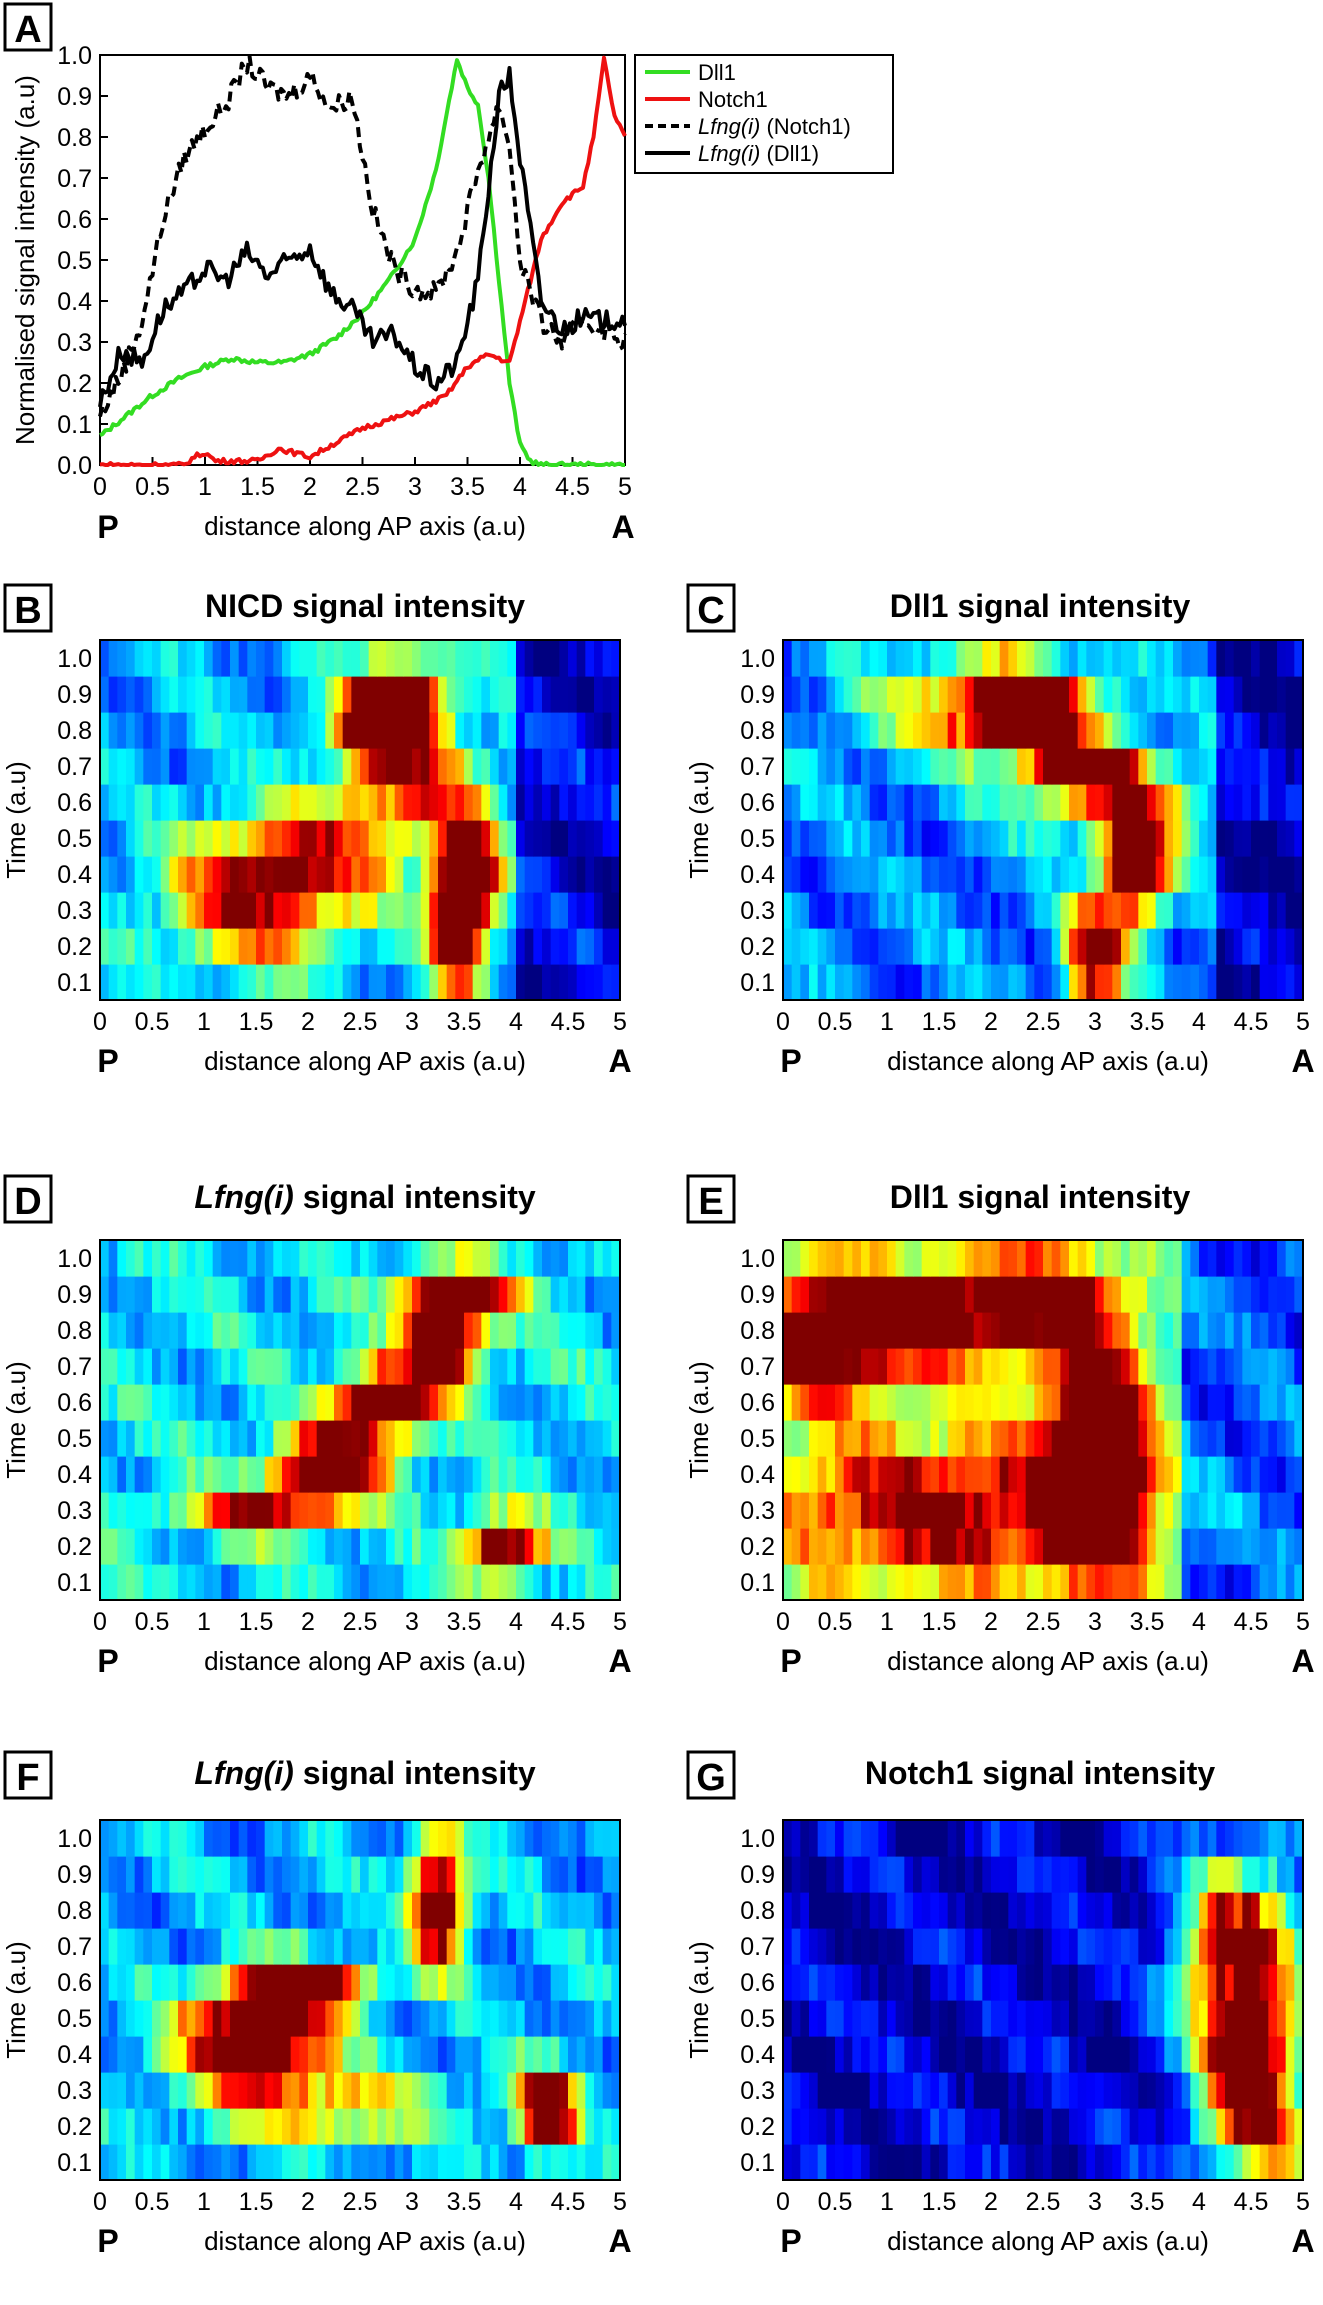  I want to click on panel-g-xtick-label: 0, so click(783, 2202).